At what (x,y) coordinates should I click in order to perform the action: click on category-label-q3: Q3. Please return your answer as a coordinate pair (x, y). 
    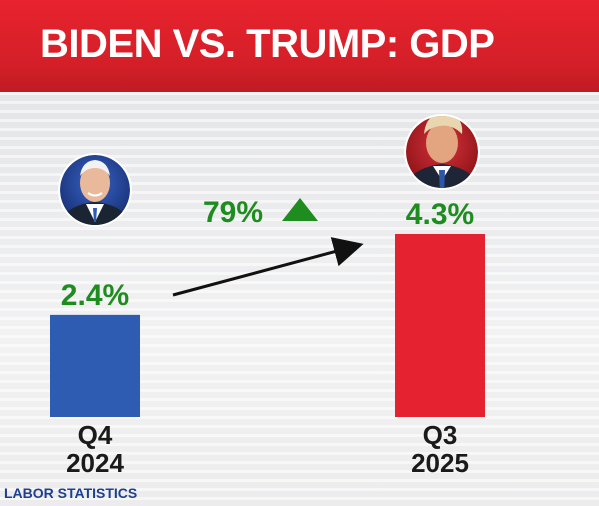
    Looking at the image, I should click on (440, 435).